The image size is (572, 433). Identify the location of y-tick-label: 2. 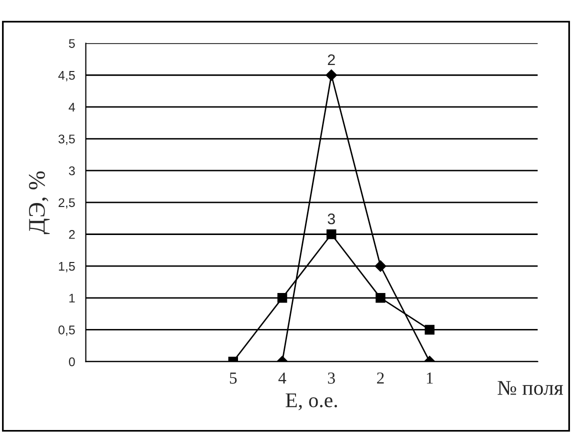
(72, 234).